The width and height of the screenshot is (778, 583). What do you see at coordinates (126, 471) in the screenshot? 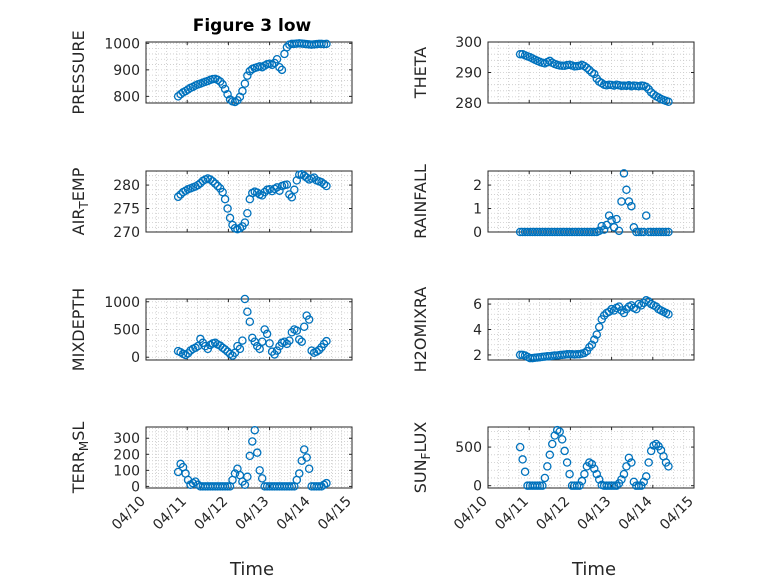
I see `y-tick-label: 100` at bounding box center [126, 471].